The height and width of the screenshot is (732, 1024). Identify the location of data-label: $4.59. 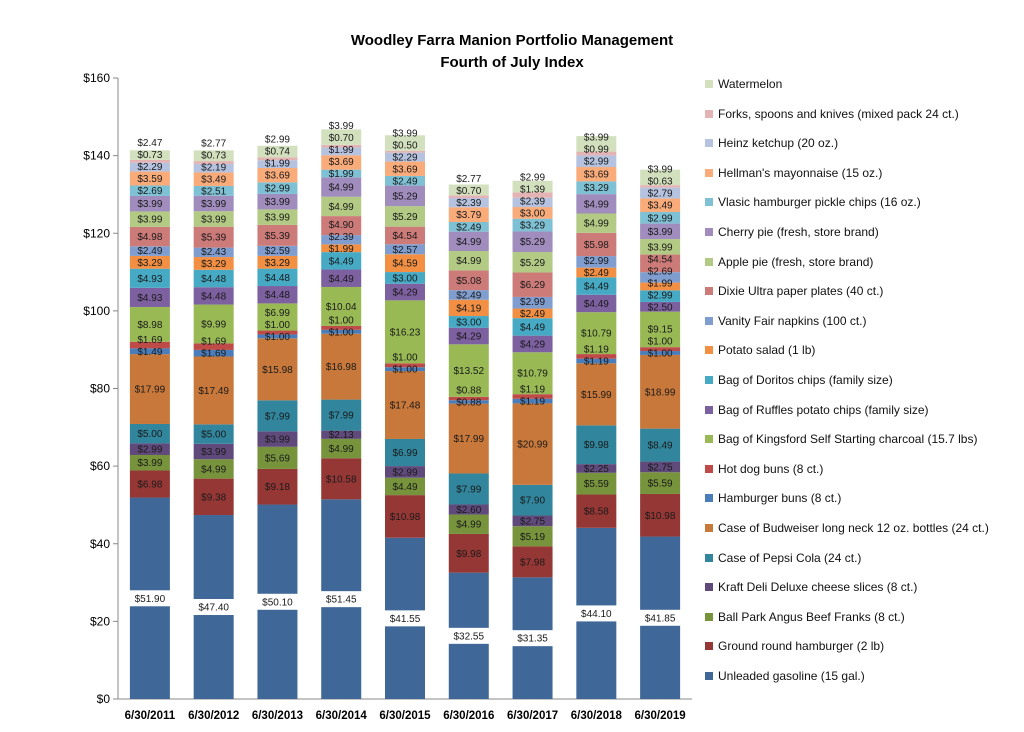
(404, 264).